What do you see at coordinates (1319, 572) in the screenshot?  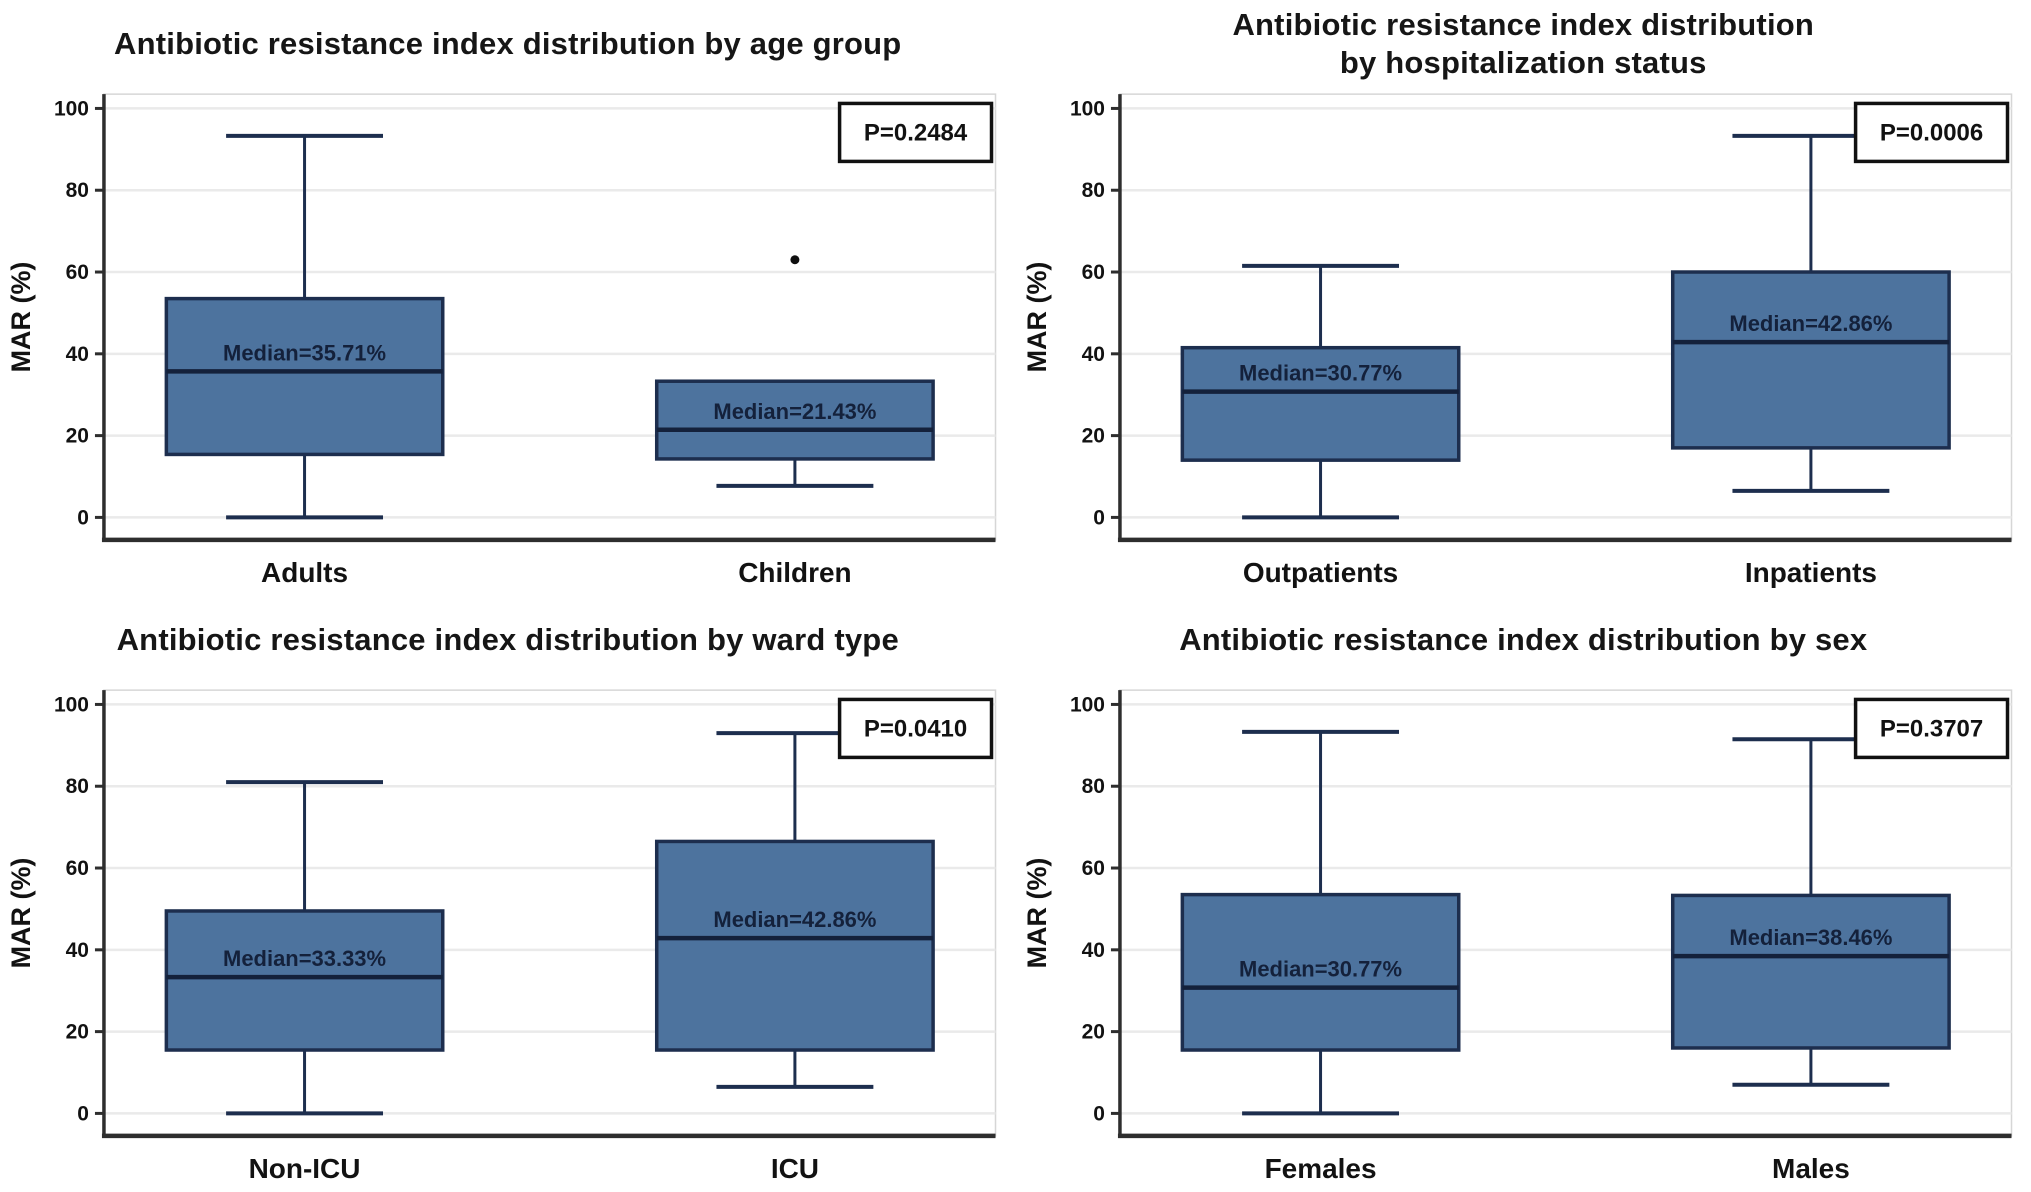 I see `x-category-label-outpatients: Outpatients` at bounding box center [1319, 572].